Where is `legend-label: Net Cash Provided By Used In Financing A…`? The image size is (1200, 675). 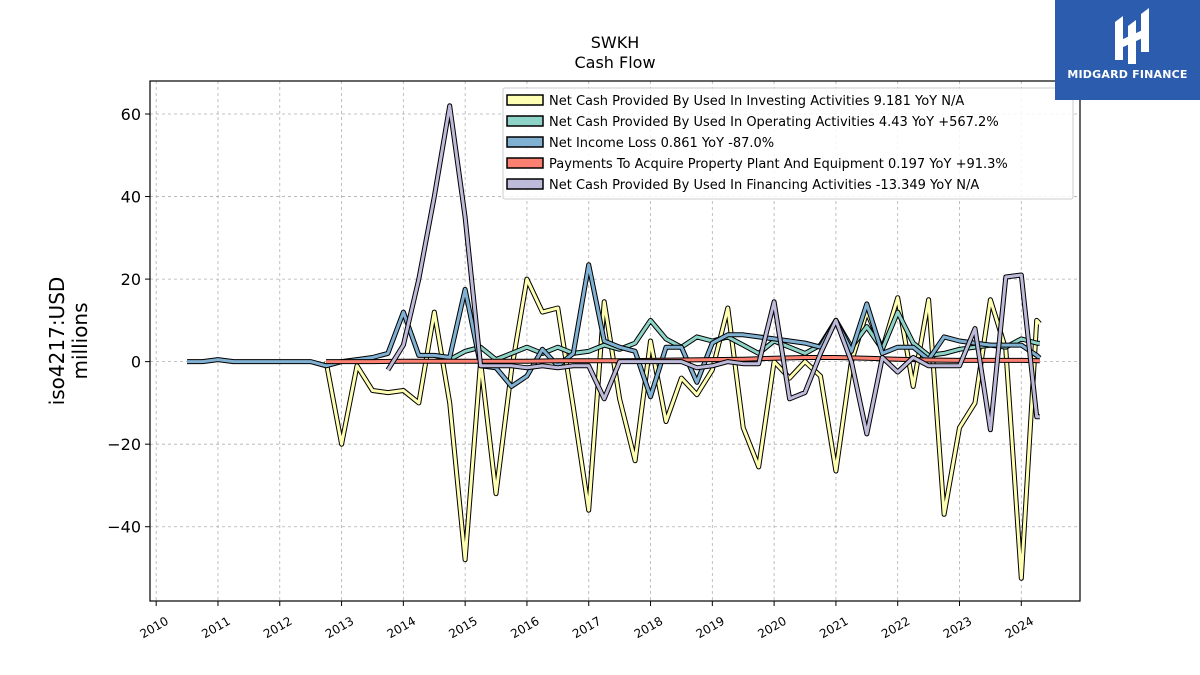 legend-label: Net Cash Provided By Used In Financing A… is located at coordinates (764, 185).